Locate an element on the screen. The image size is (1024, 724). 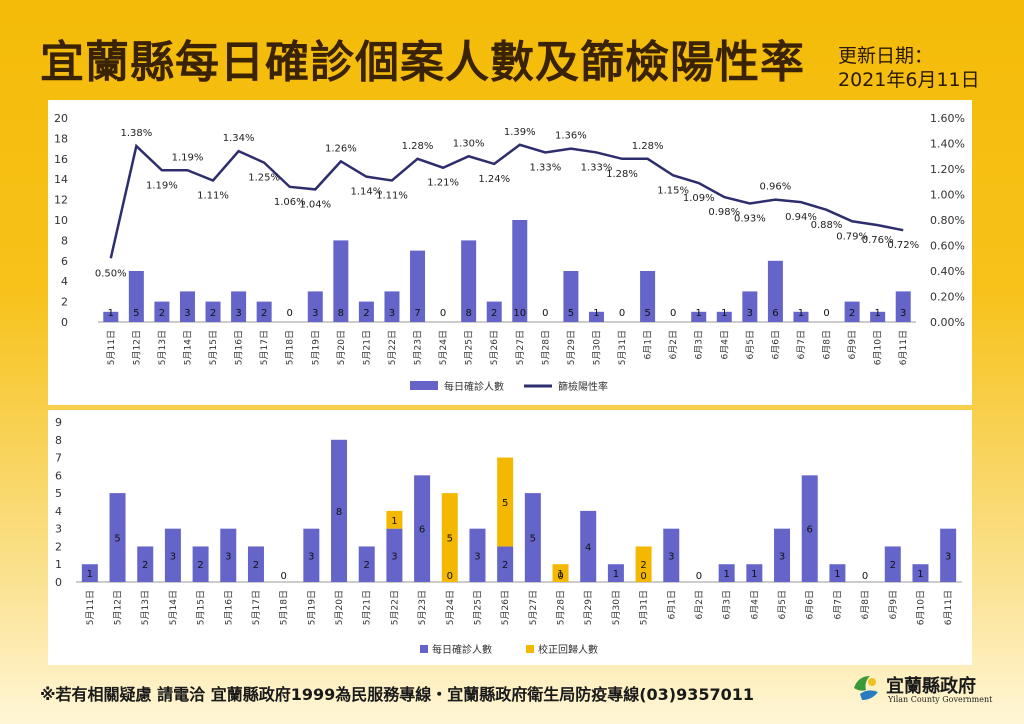
y-tick-label: 10 is located at coordinates (61, 220).